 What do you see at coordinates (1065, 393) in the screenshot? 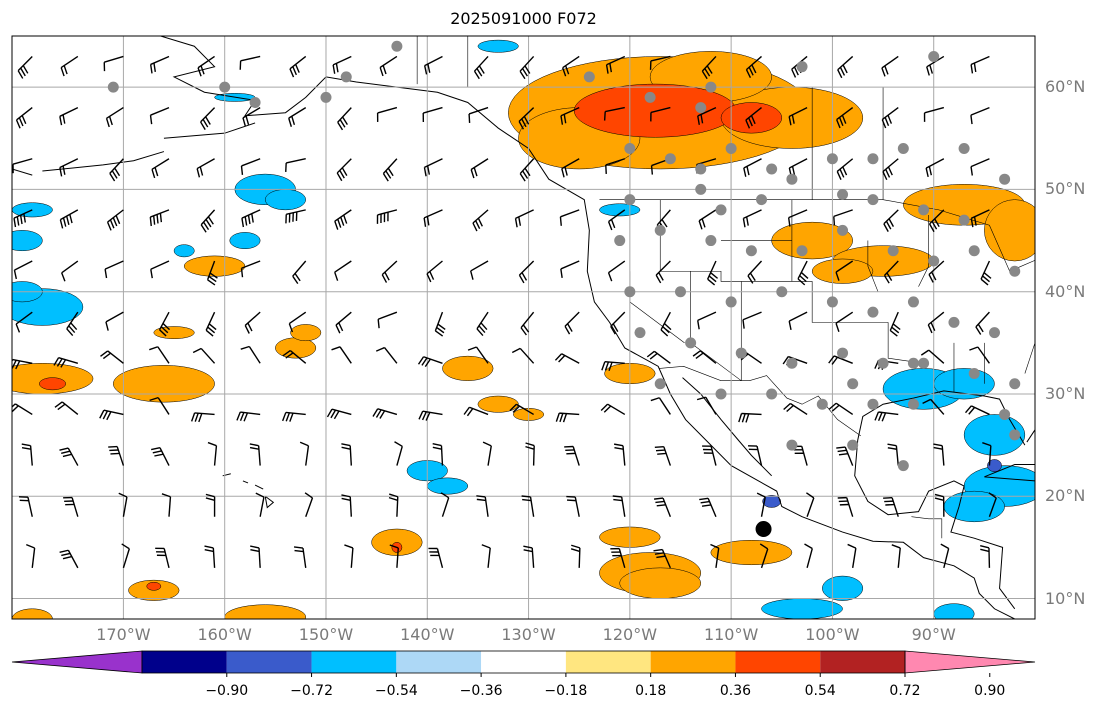
I see `latitude-tick-label: 30°N` at bounding box center [1065, 393].